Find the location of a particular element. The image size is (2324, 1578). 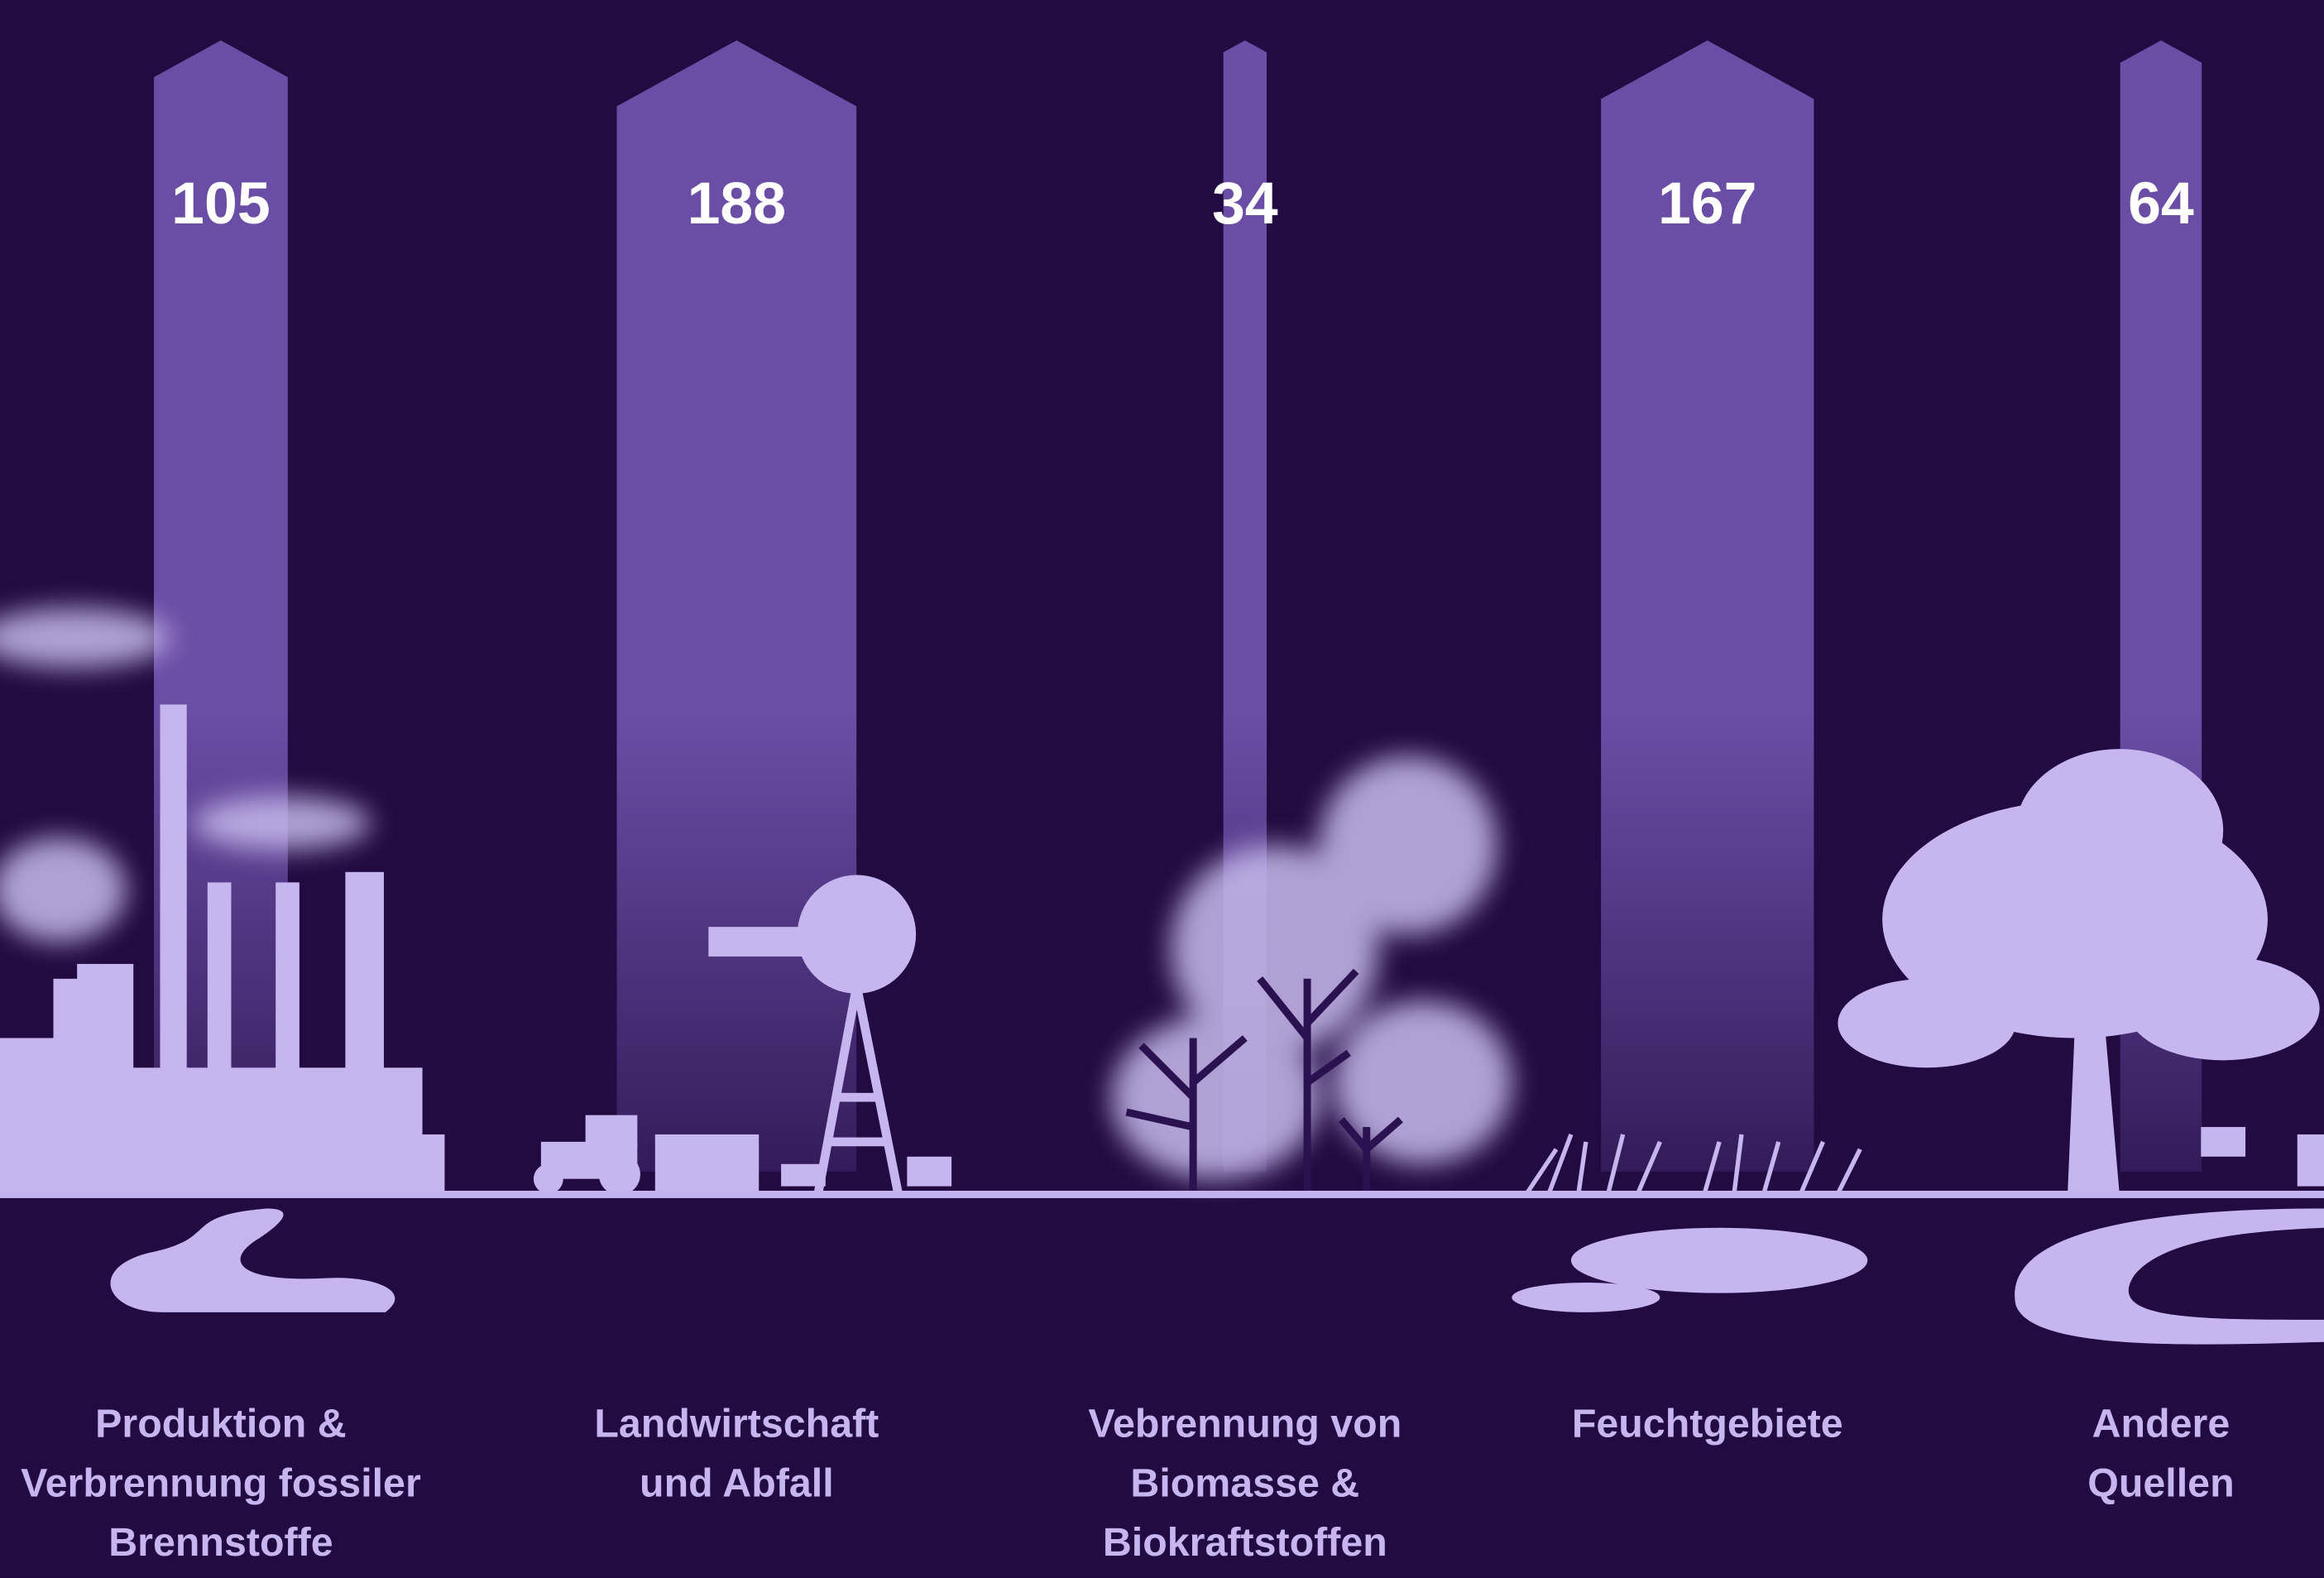

value-label: 167 is located at coordinates (1707, 203).